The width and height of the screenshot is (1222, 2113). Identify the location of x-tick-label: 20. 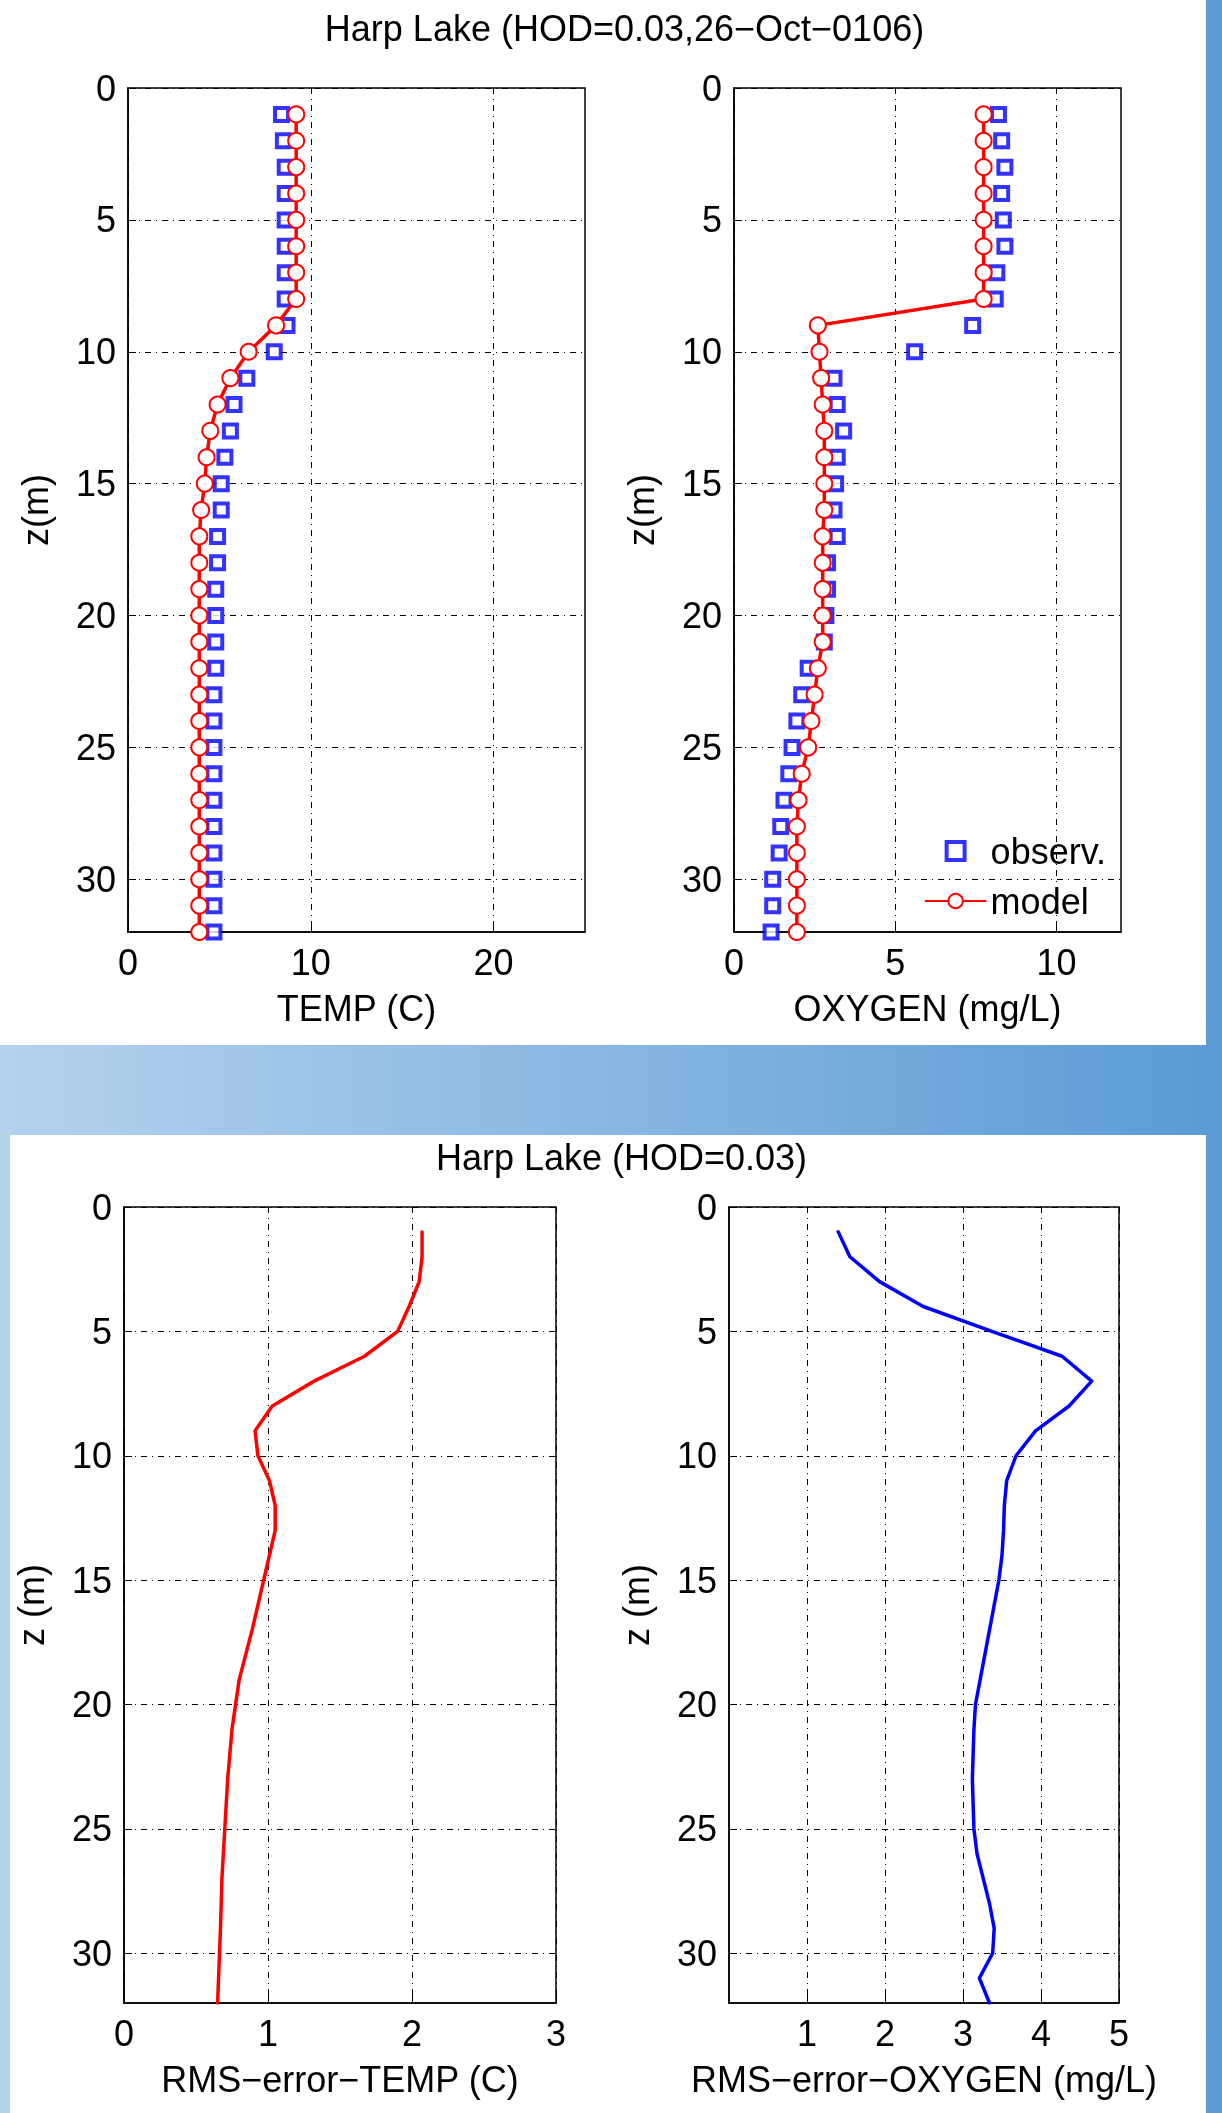
(493, 962).